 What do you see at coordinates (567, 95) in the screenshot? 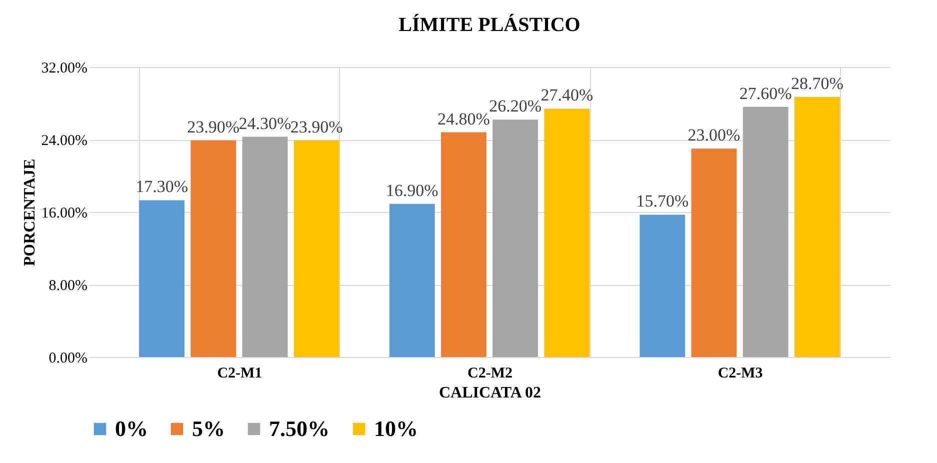
I see `data-label: 27.40%` at bounding box center [567, 95].